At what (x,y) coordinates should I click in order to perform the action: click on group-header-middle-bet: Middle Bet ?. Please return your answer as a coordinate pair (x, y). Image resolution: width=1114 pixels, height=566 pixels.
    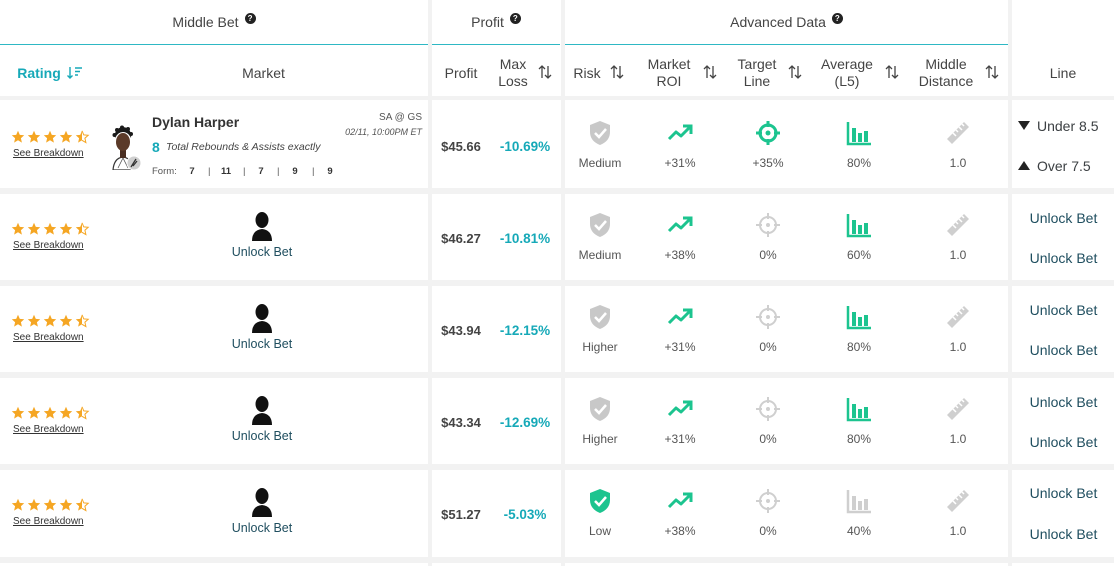
    Looking at the image, I should click on (214, 22).